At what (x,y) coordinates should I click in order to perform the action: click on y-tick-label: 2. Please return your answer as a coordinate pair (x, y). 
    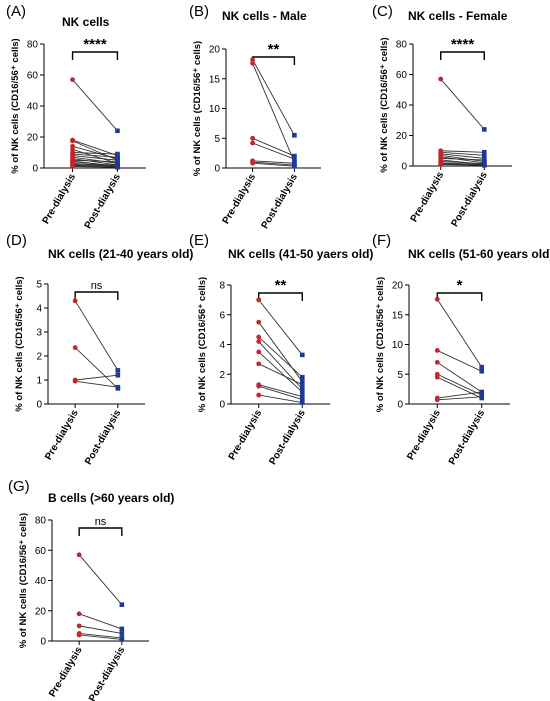
    Looking at the image, I should click on (39, 357).